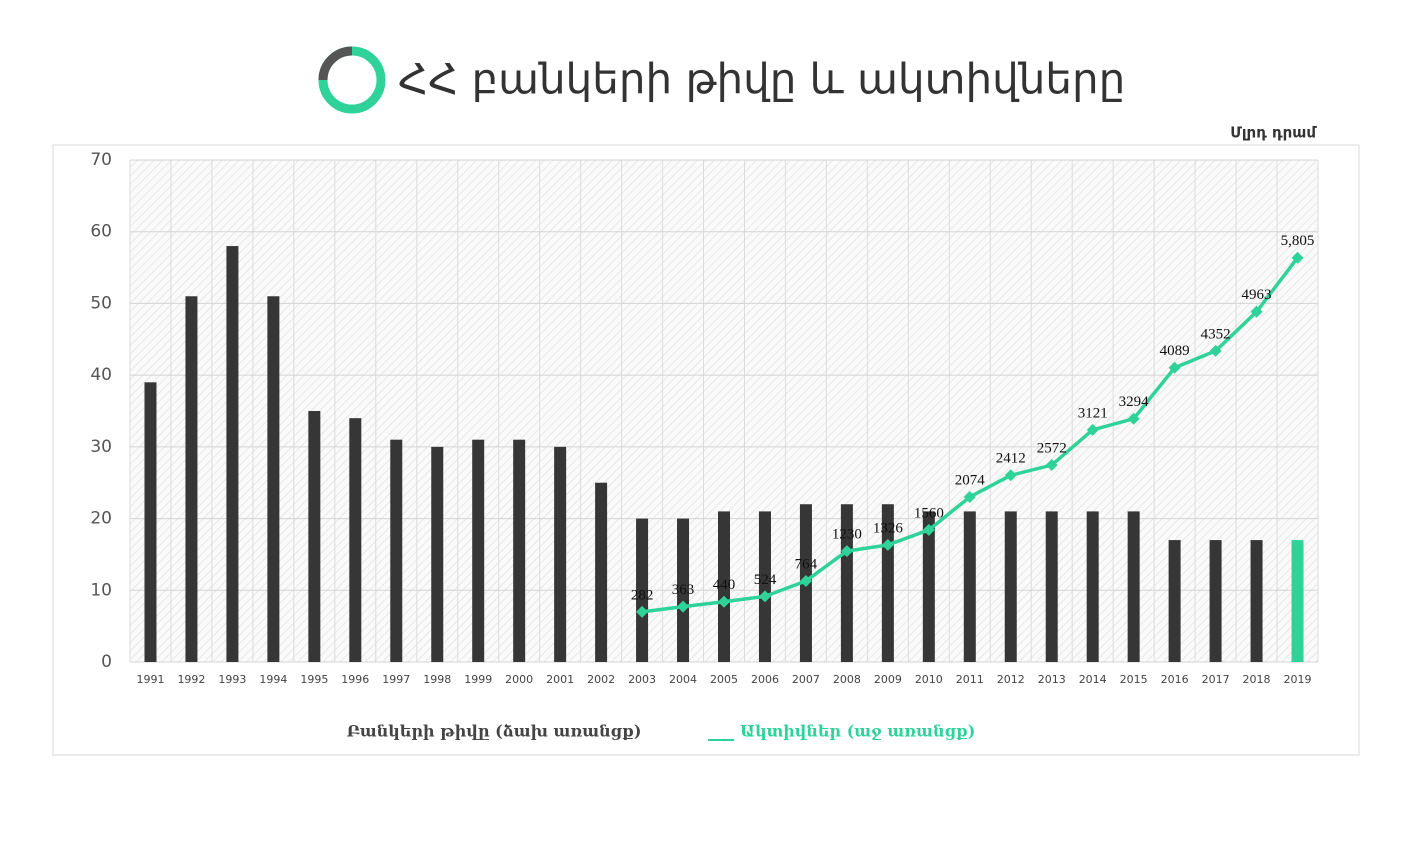 Image resolution: width=1414 pixels, height=850 pixels. What do you see at coordinates (101, 375) in the screenshot?
I see `y-tick-label: 40` at bounding box center [101, 375].